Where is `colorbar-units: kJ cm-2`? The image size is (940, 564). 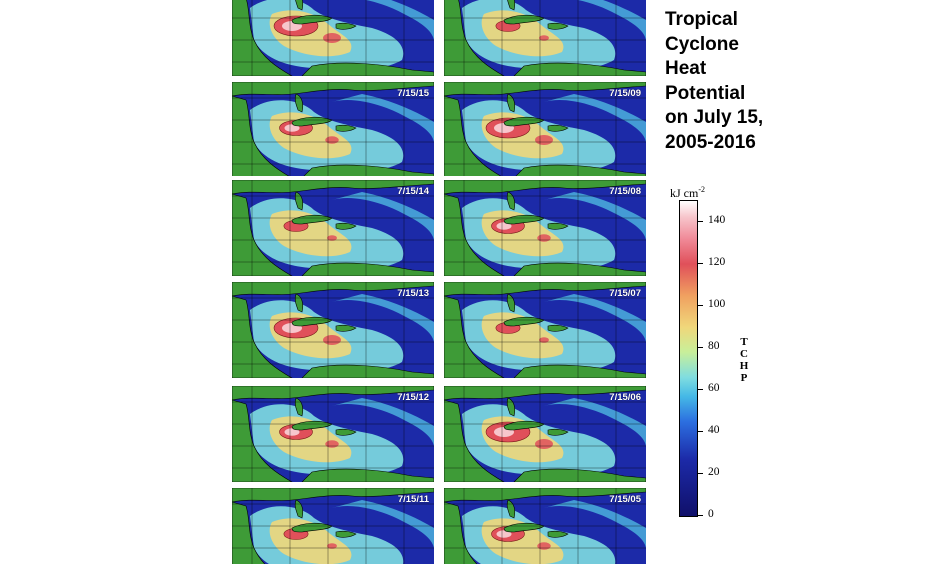 colorbar-units: kJ cm-2 is located at coordinates (687, 193).